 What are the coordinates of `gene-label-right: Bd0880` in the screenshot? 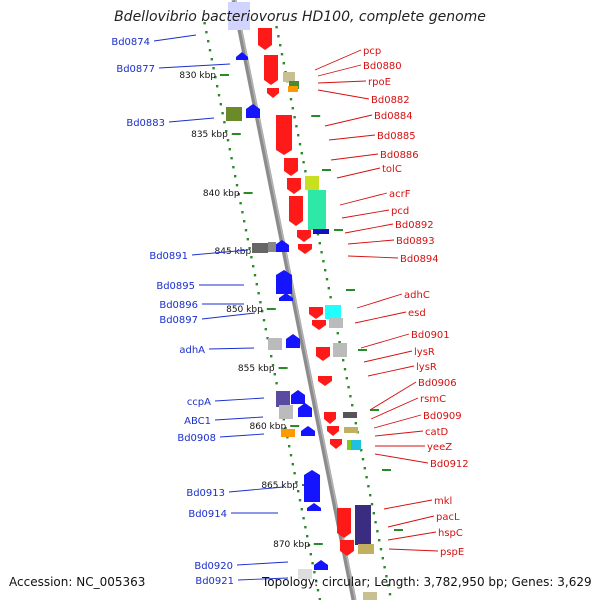 It's located at (382, 66).